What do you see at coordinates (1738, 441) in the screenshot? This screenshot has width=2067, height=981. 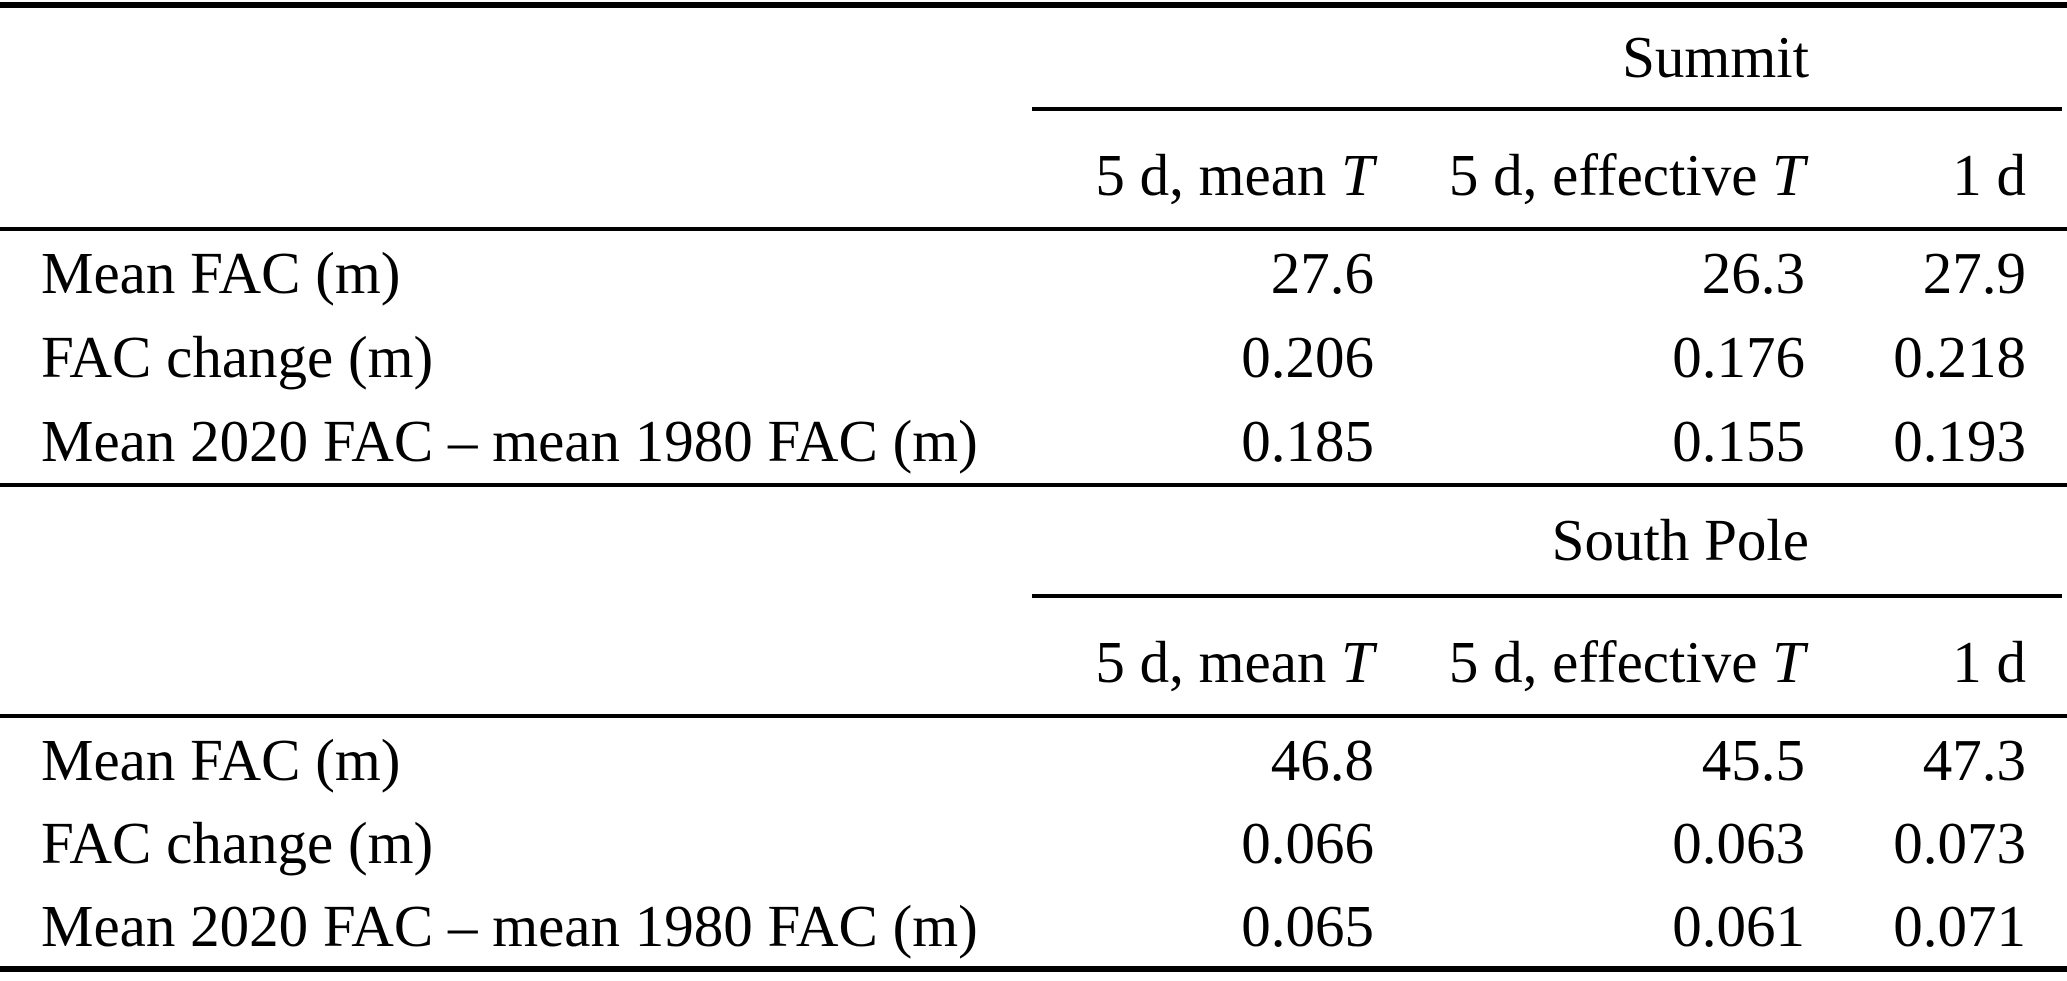 I see `value-cell: 0.155` at bounding box center [1738, 441].